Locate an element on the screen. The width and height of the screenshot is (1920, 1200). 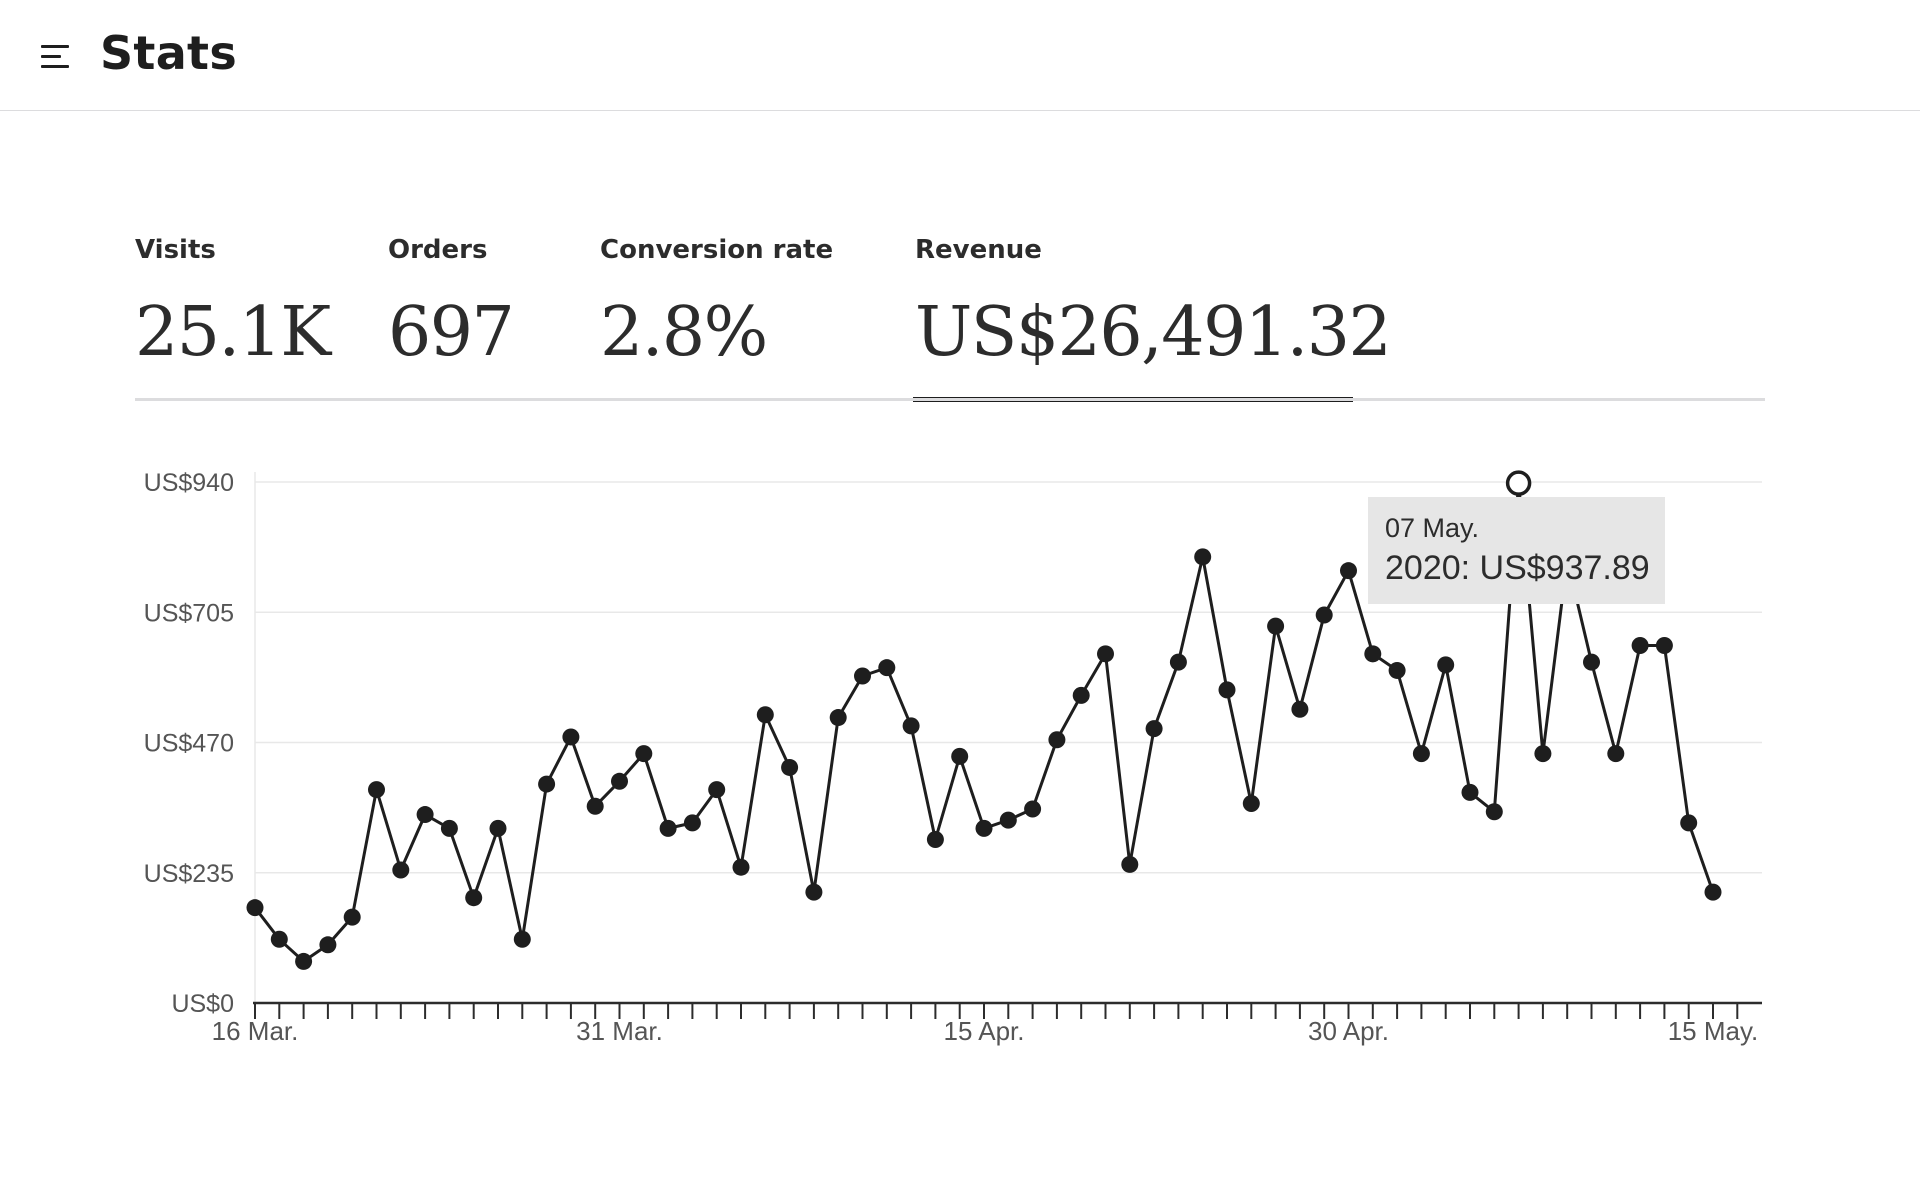
tab-label-orders: Orders is located at coordinates (438, 250).